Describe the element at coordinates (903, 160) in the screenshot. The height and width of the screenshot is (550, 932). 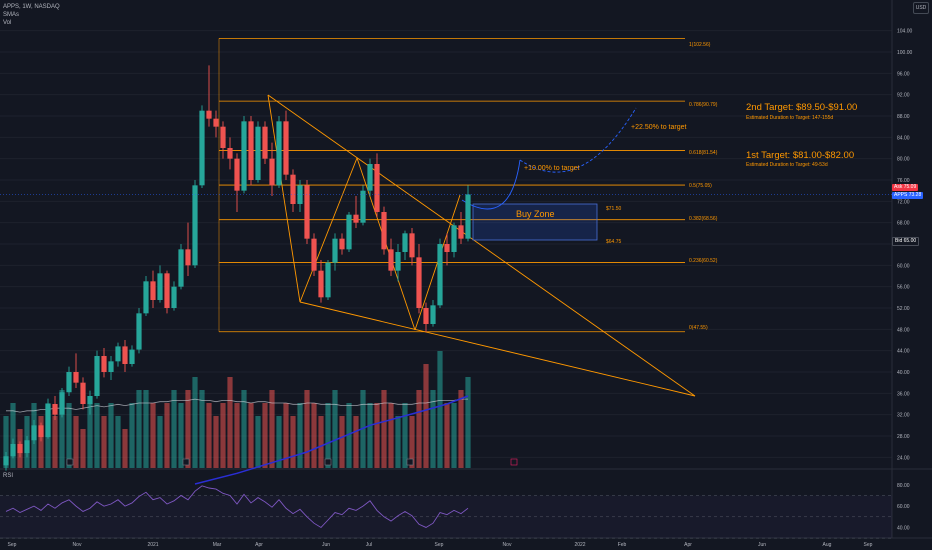
I see `price-tick-label: 80.00` at that location.